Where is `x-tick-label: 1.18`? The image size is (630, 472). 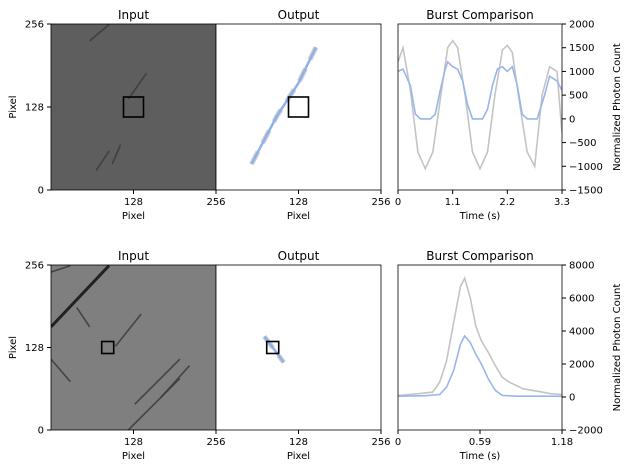
x-tick-label: 1.18 is located at coordinates (562, 442).